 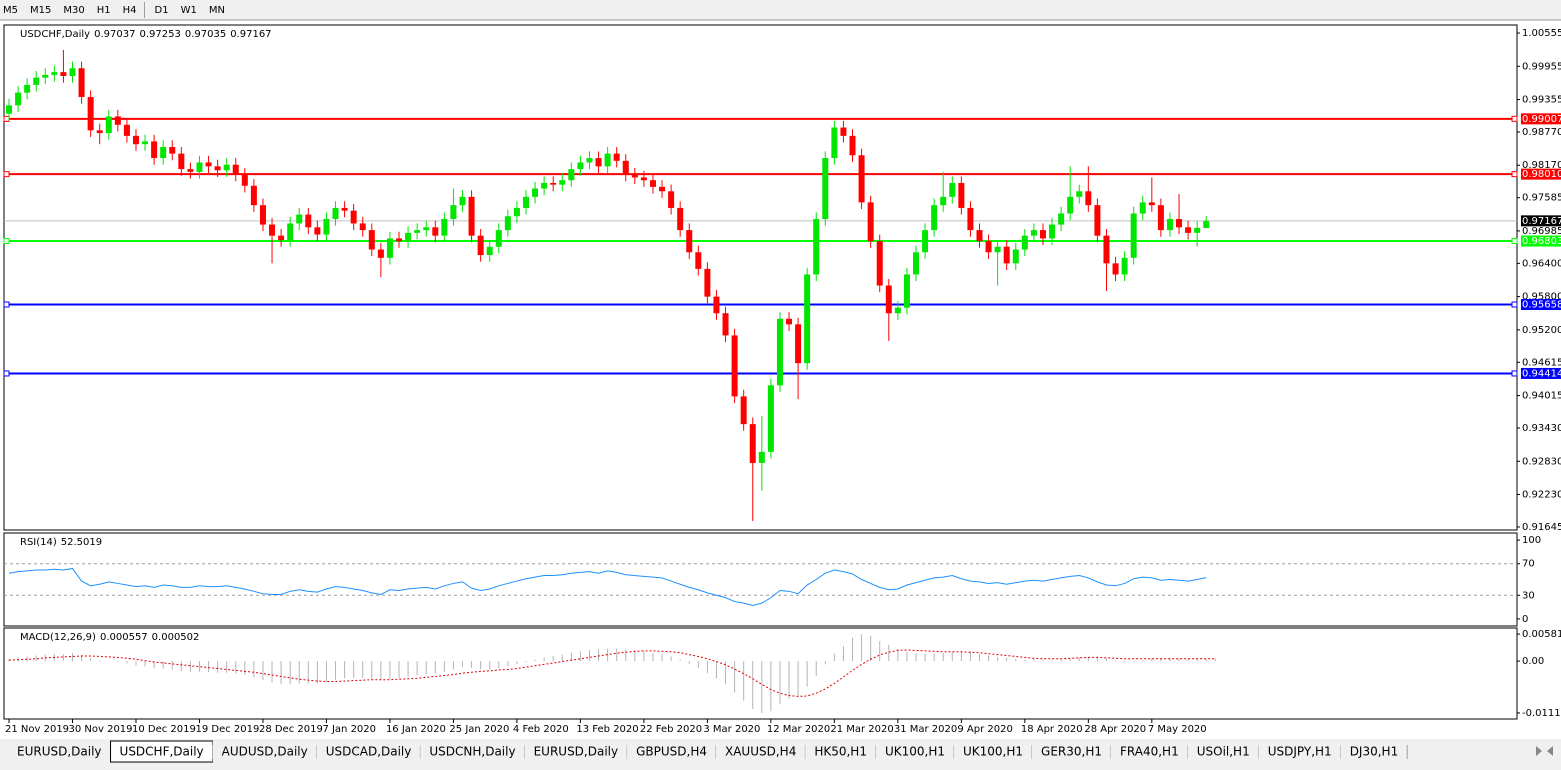 I want to click on timeframe-button: M5, so click(x=10, y=10).